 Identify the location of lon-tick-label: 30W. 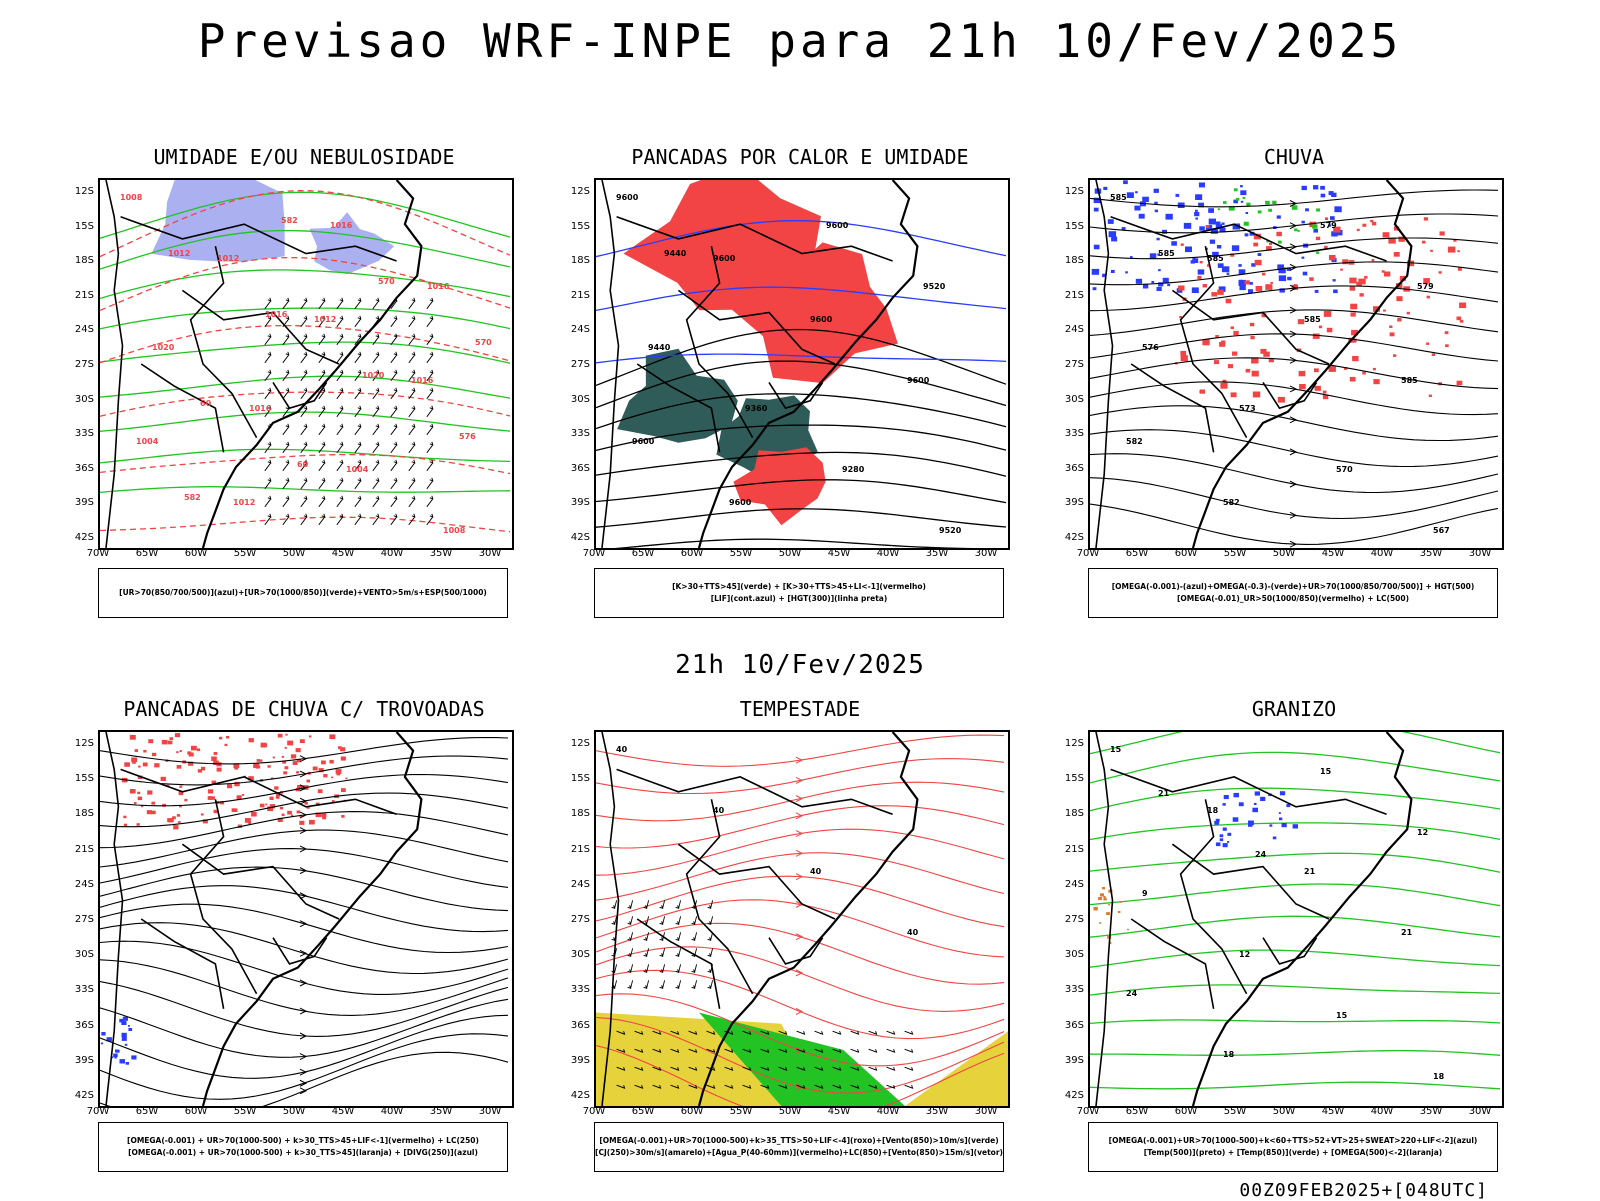
(1480, 1111).